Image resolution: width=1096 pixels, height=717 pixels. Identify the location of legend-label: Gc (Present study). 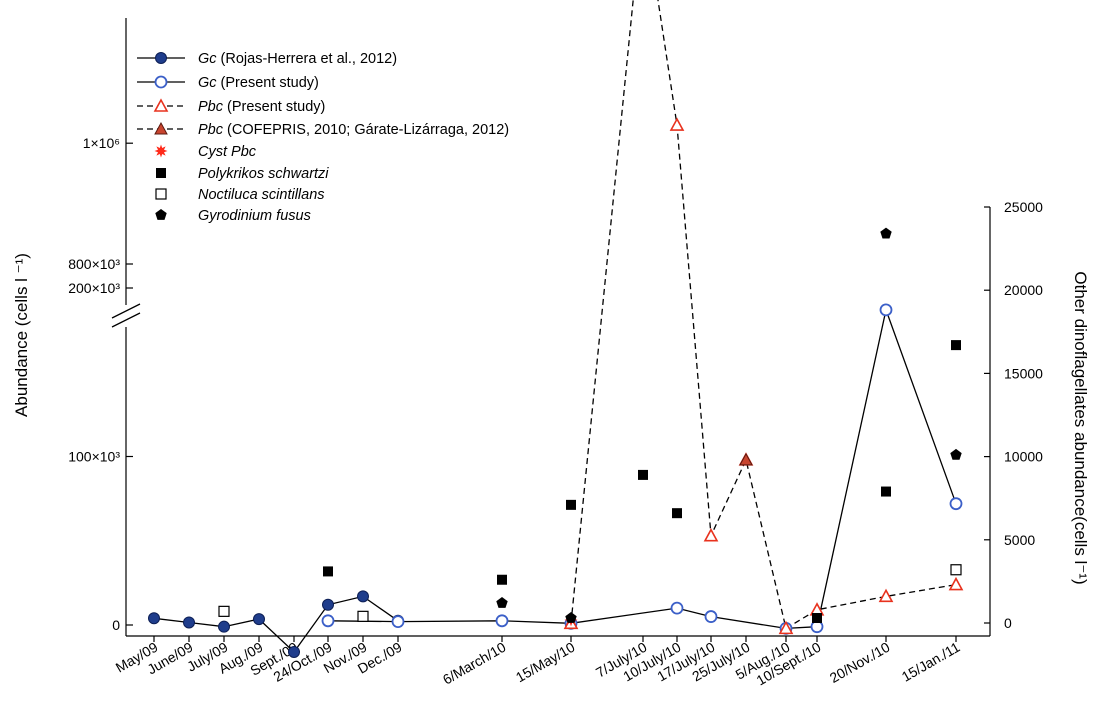
(258, 83).